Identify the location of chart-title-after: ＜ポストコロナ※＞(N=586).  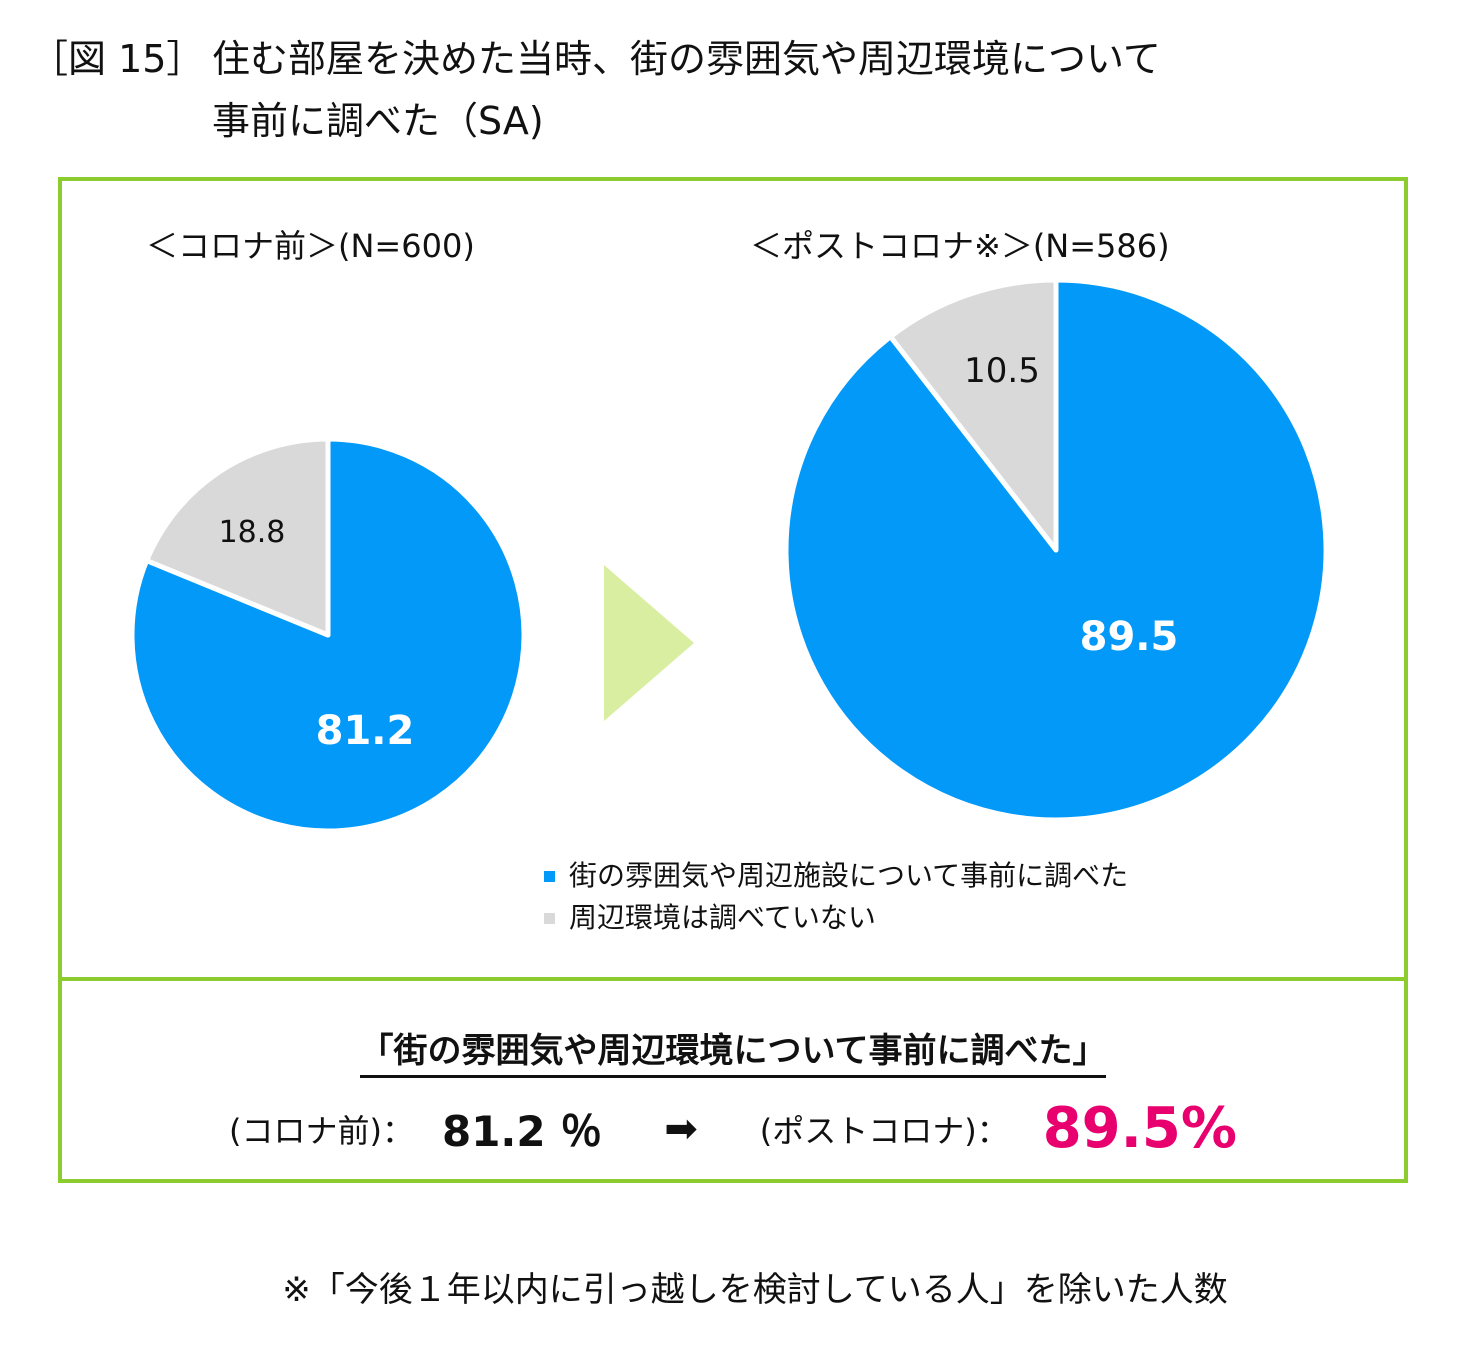
(960, 246).